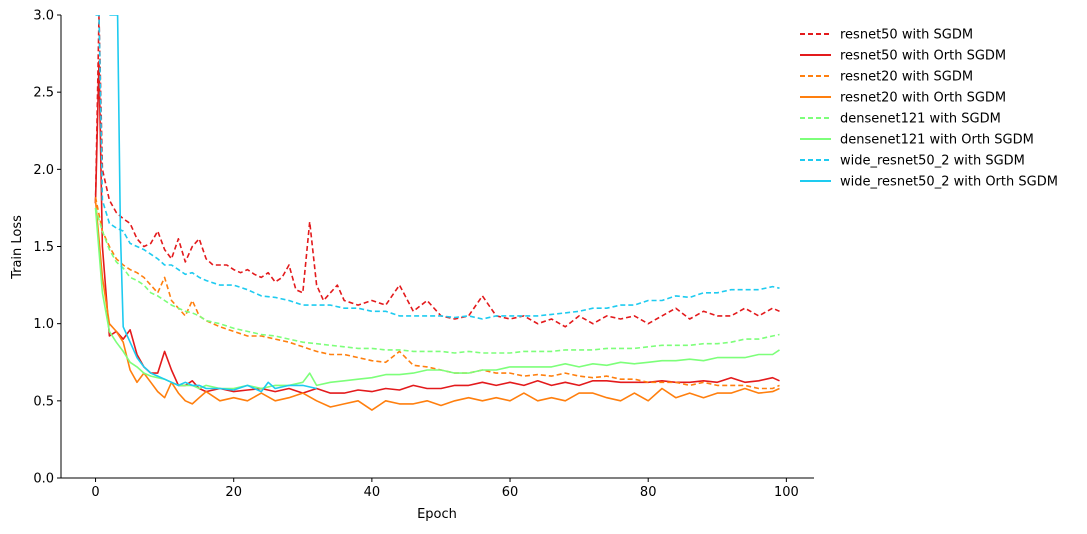  I want to click on legend-label: wide_resnet50_2 with Orth SGDM, so click(949, 182).